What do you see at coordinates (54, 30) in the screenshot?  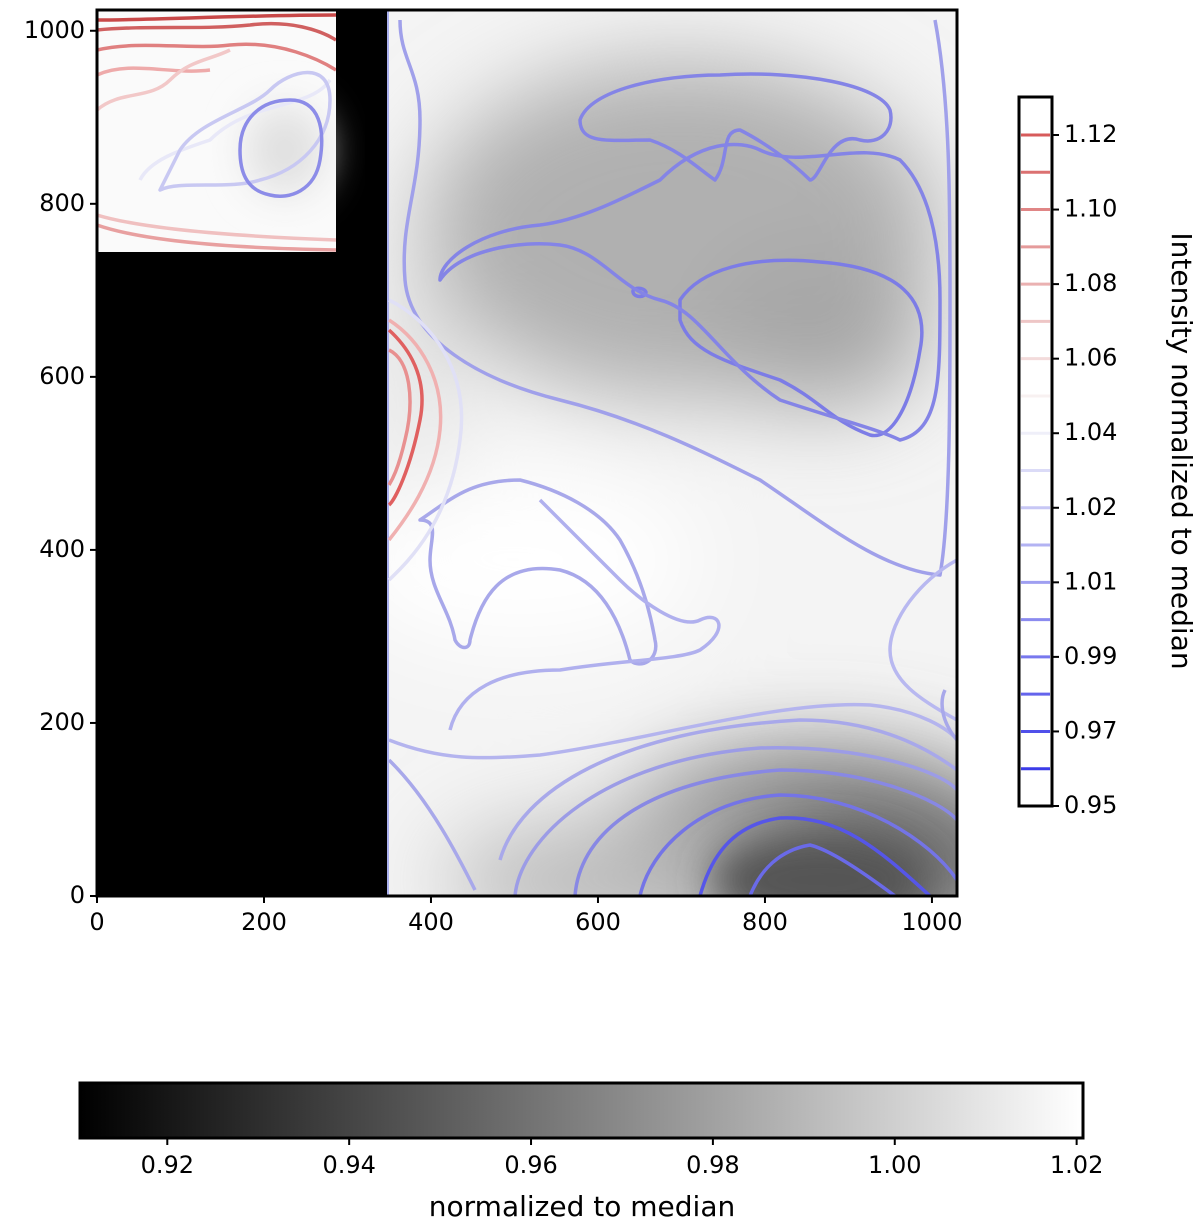 I see `y-tick-label: 1000` at bounding box center [54, 30].